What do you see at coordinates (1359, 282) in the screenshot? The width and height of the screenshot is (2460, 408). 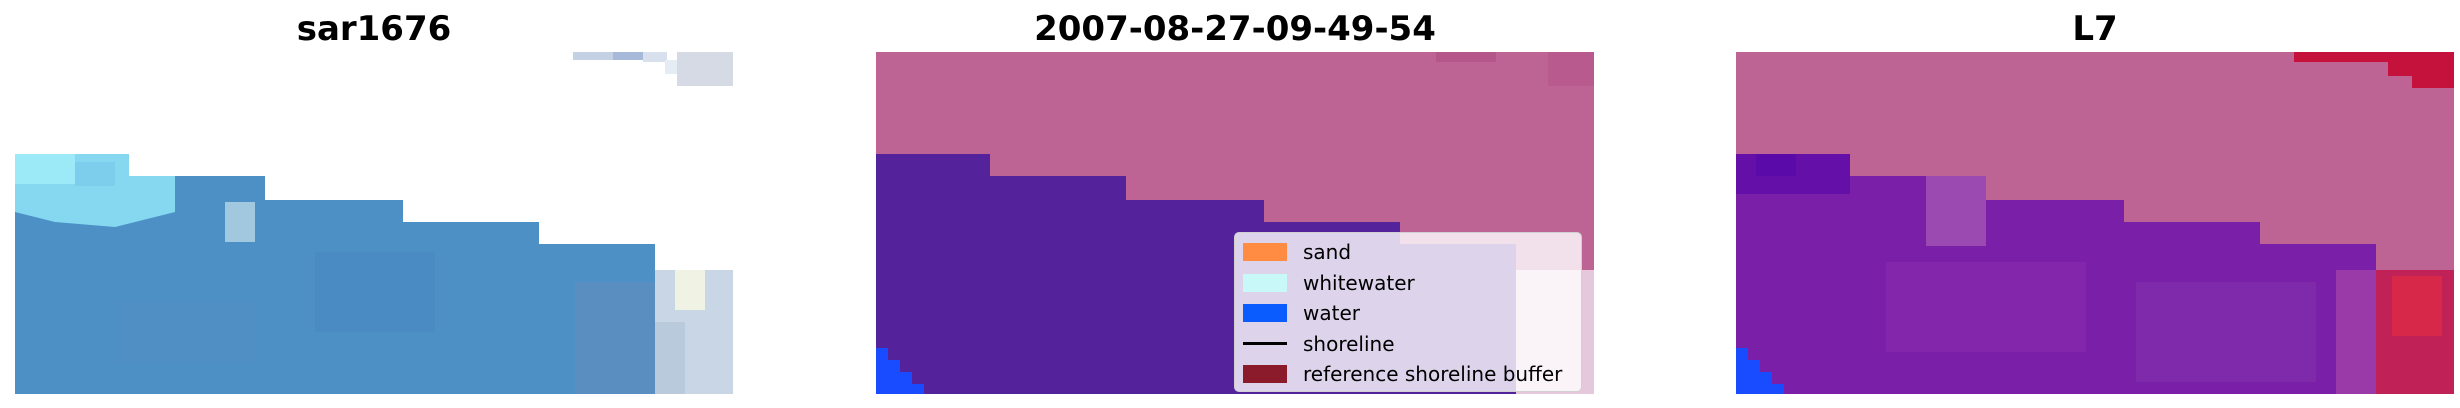 I see `legend-label: whitewater` at bounding box center [1359, 282].